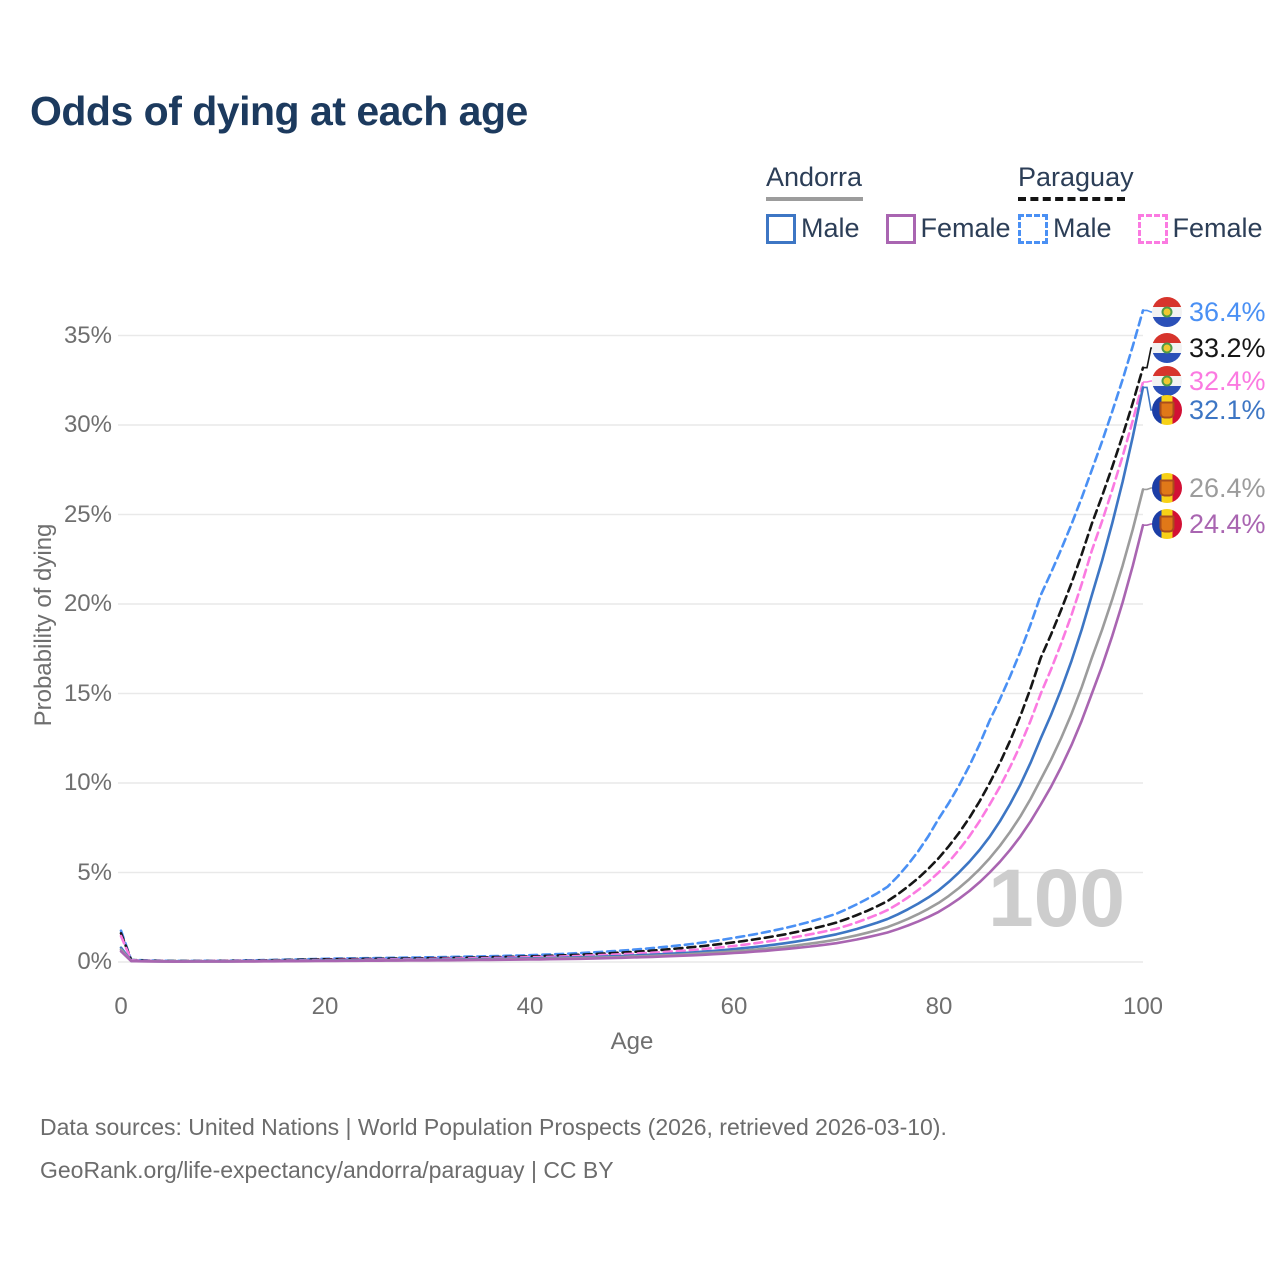 The width and height of the screenshot is (1280, 1280). What do you see at coordinates (1227, 311) in the screenshot?
I see `end-label-value: 36.4%` at bounding box center [1227, 311].